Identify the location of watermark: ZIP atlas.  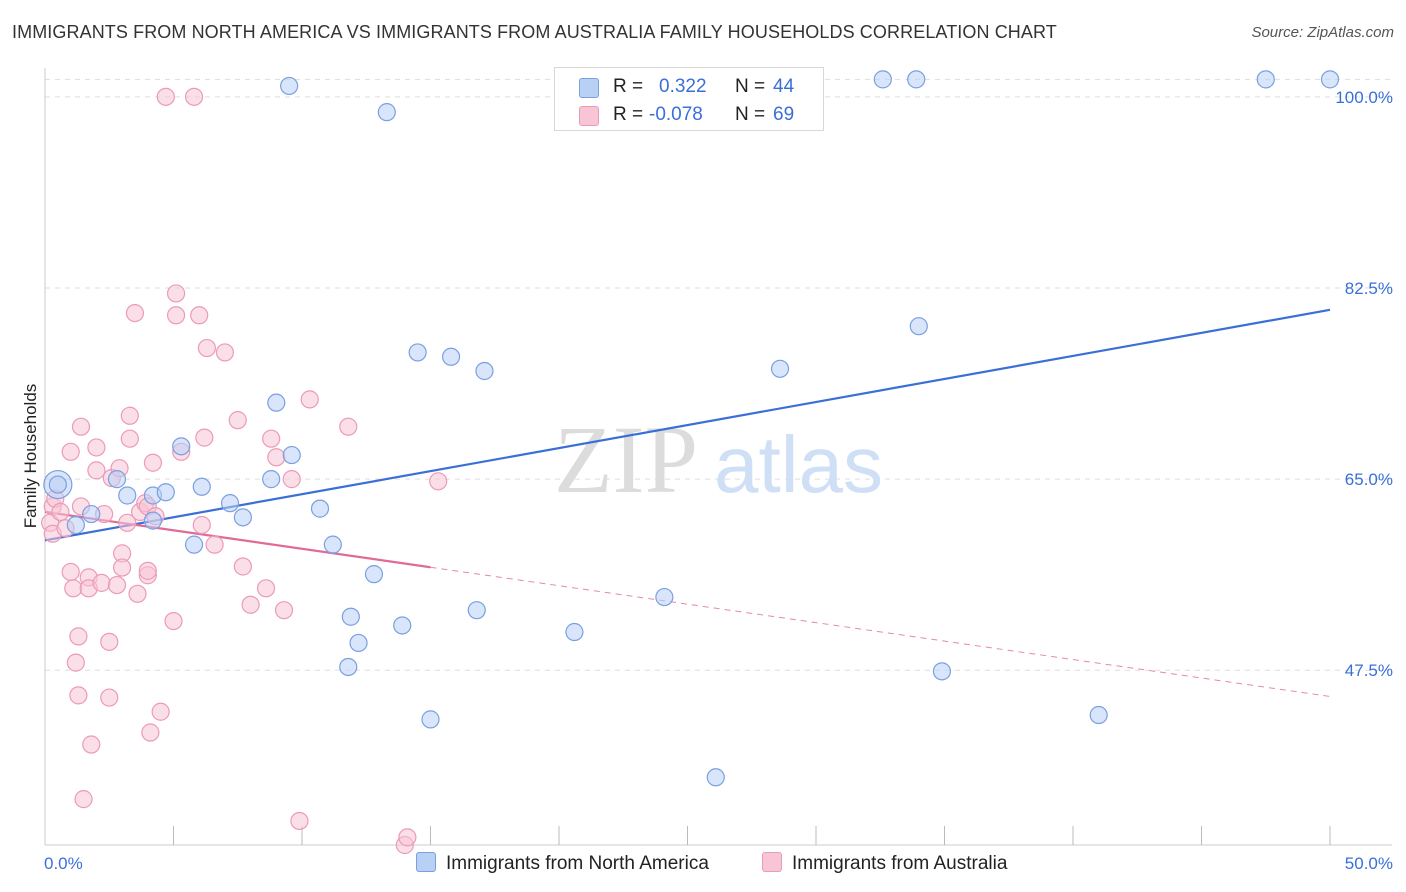
(718, 459).